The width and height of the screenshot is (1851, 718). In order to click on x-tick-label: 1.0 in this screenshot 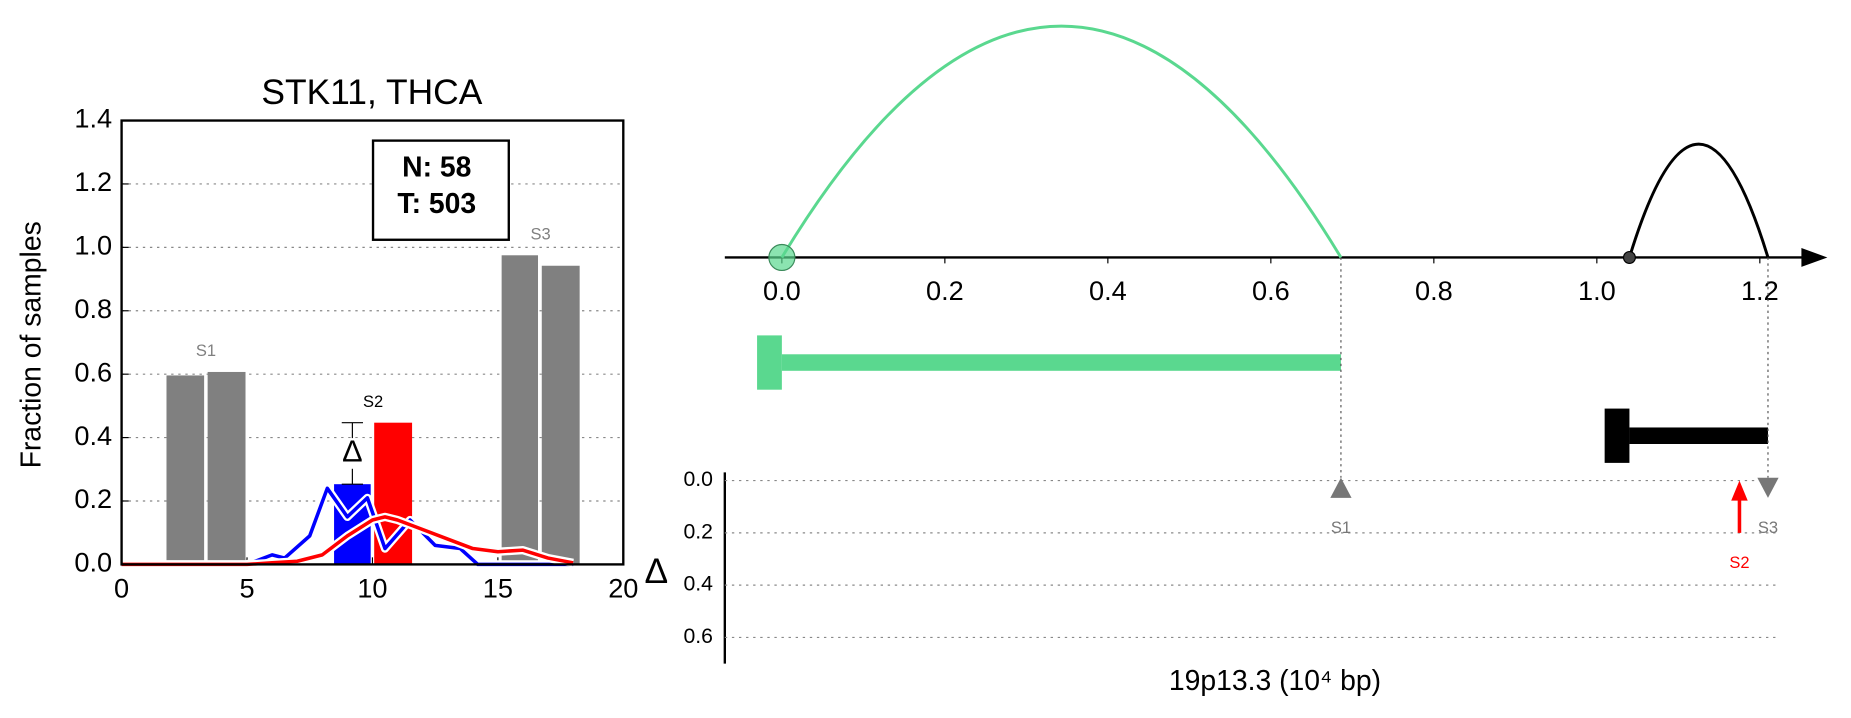, I will do `click(1597, 290)`.